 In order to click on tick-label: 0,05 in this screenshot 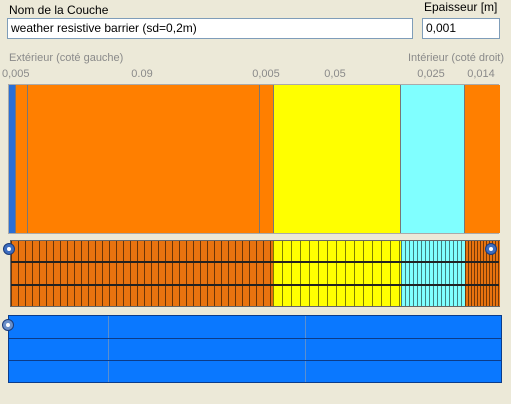, I will do `click(335, 74)`.